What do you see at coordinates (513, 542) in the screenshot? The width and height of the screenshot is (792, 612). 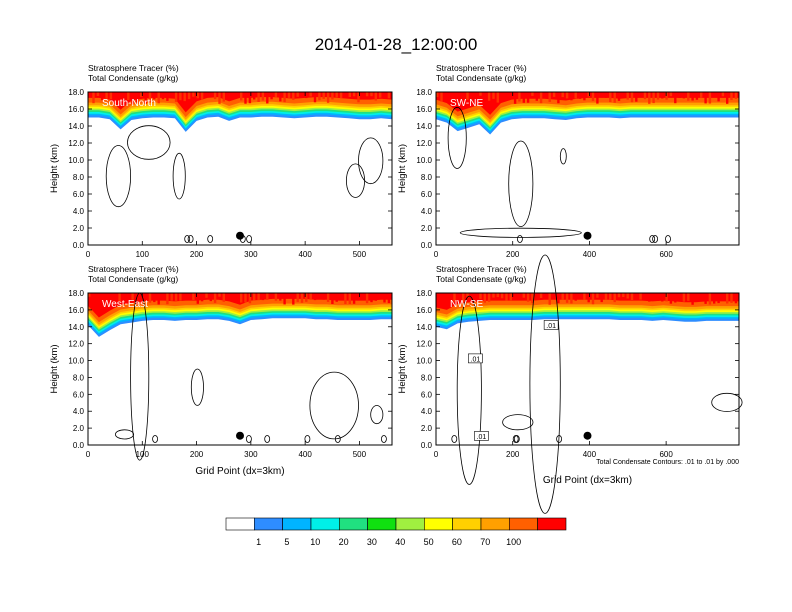 I see `colorbar-label: 100` at bounding box center [513, 542].